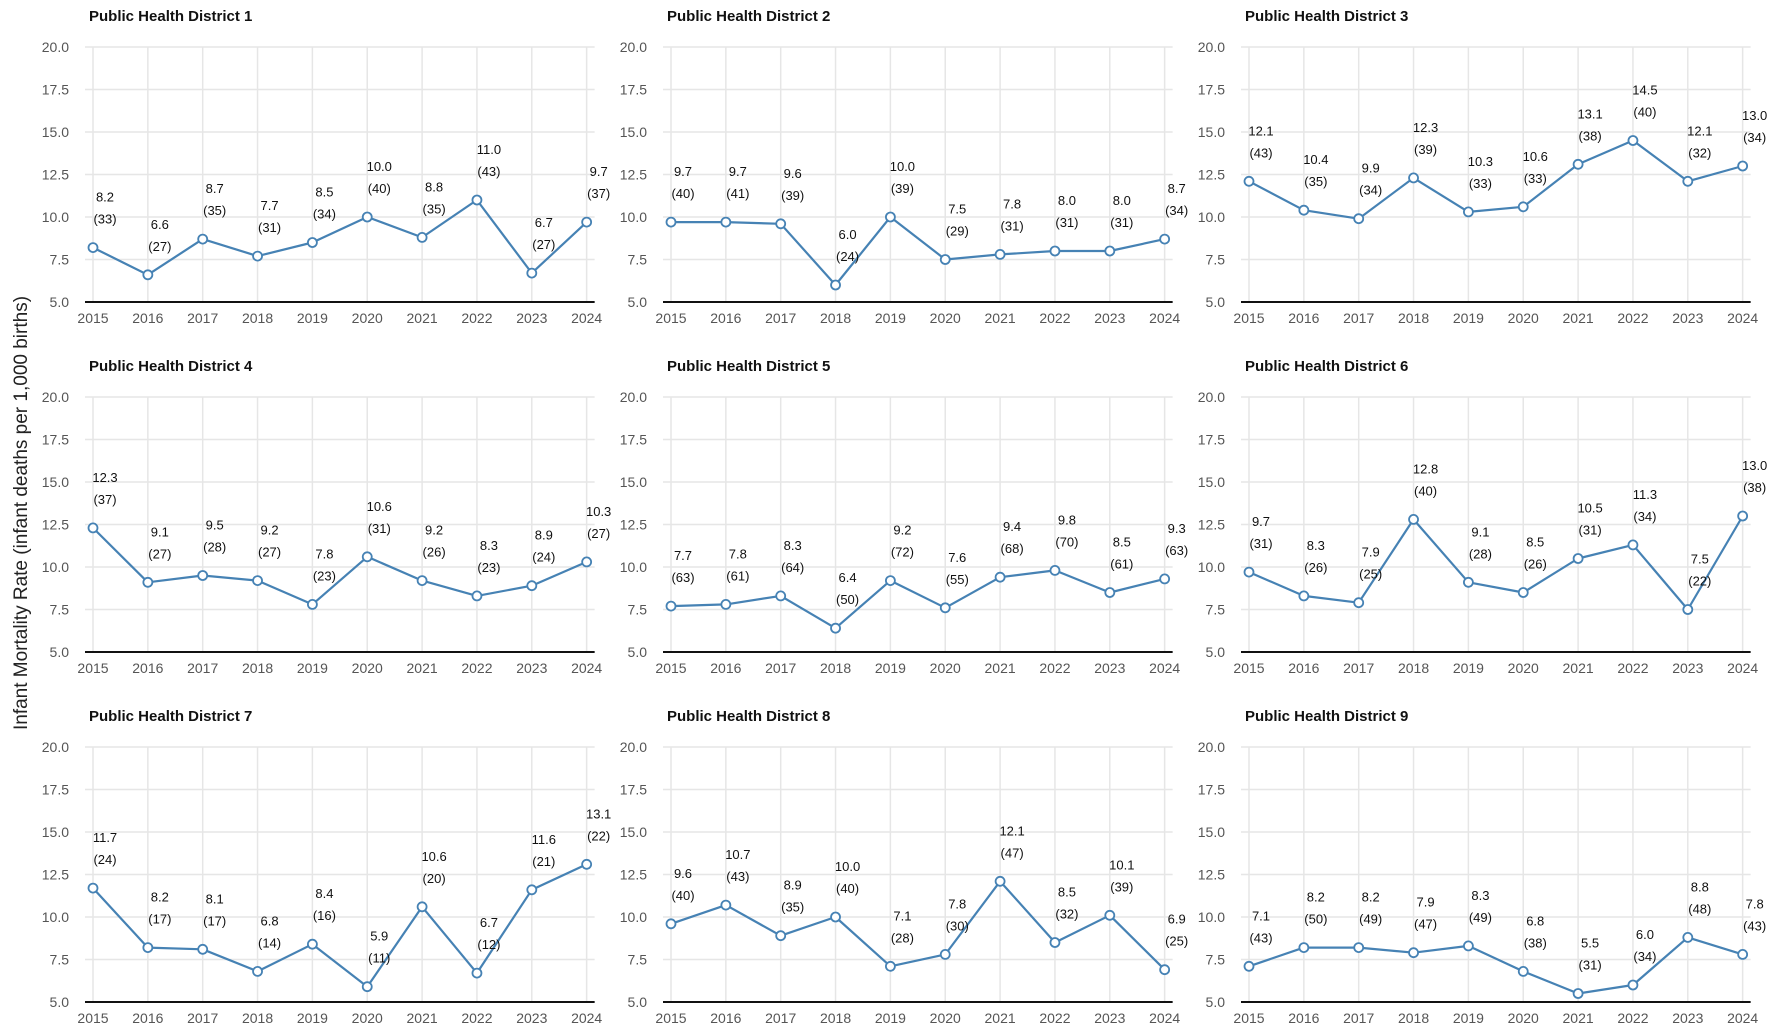  I want to click on deaths-label: (63), so click(682, 577).